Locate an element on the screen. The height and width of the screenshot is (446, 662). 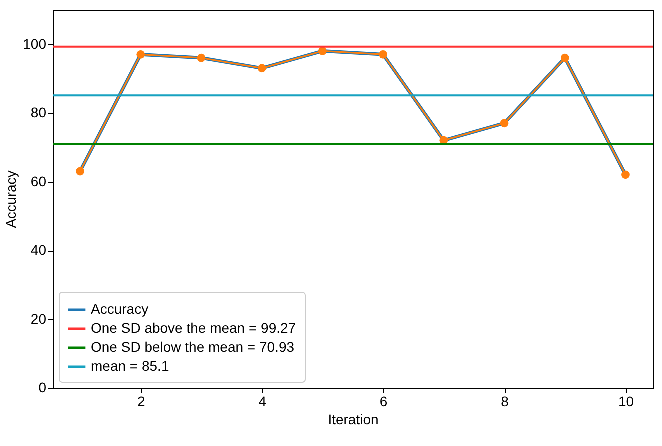
y-tick-label: 80 is located at coordinates (38, 112).